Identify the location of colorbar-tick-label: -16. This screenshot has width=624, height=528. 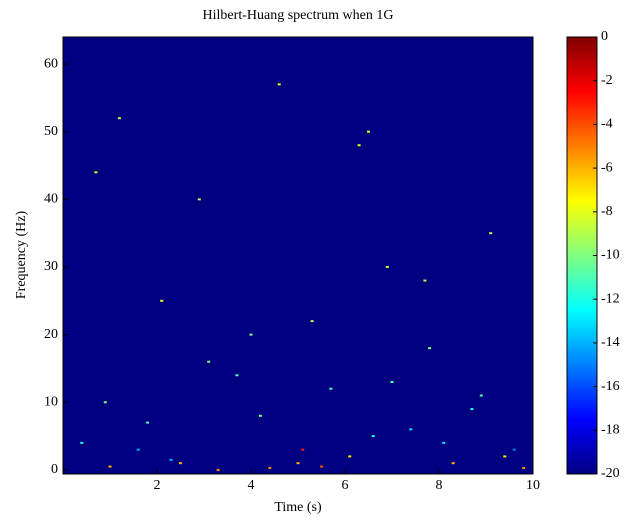
(610, 386).